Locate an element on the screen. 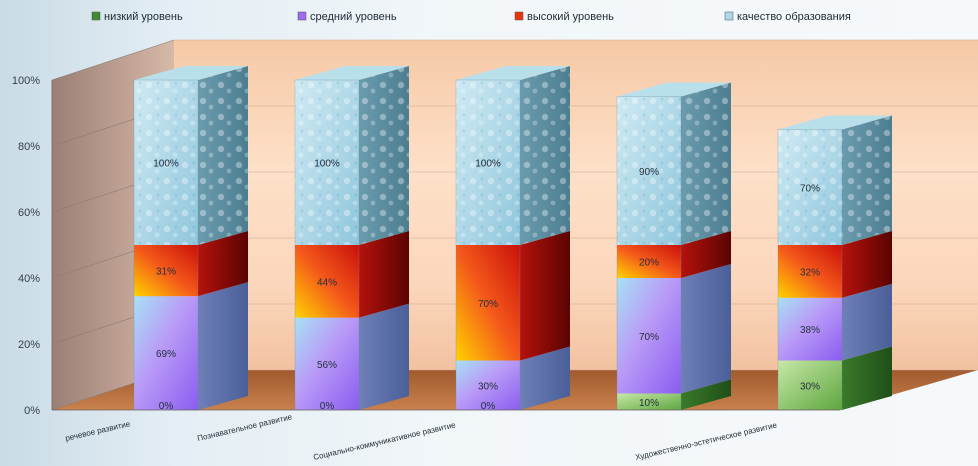 Image resolution: width=978 pixels, height=466 pixels. y-tick-label: 80% is located at coordinates (29, 147).